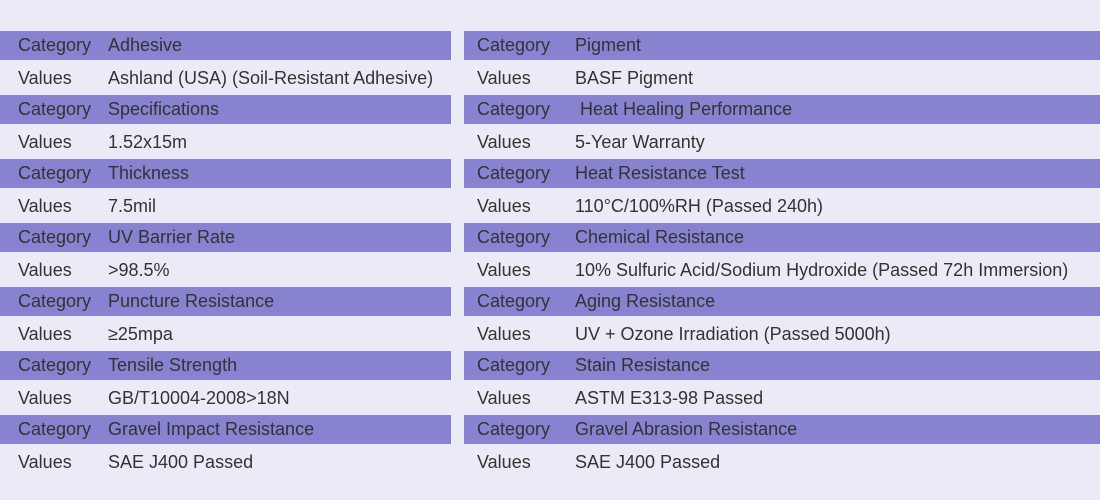 The height and width of the screenshot is (500, 1100). I want to click on row-text: 110°C/100%RH (Passed 240h), so click(699, 206).